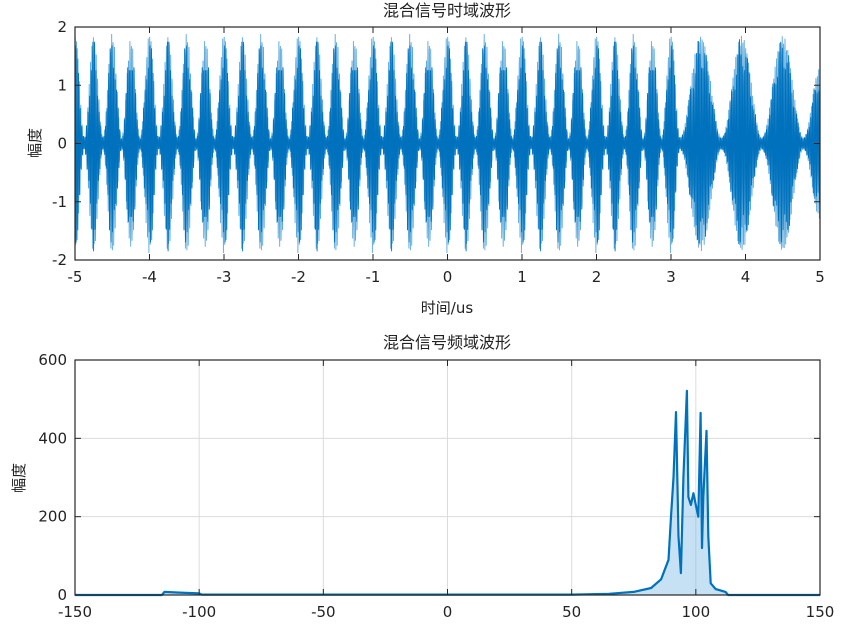 The width and height of the screenshot is (856, 636). Describe the element at coordinates (224, 277) in the screenshot. I see `x-tick-label: -3` at that location.